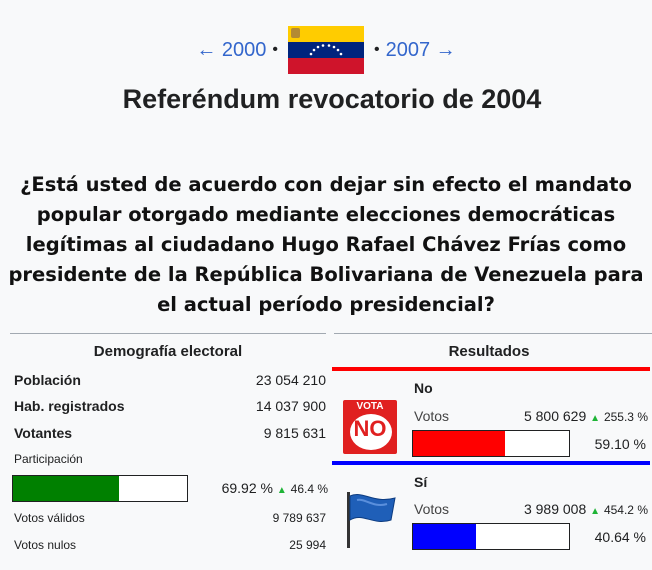 This screenshot has height=570, width=652. What do you see at coordinates (432, 509) in the screenshot?
I see `si-votos-label: Votos` at bounding box center [432, 509].